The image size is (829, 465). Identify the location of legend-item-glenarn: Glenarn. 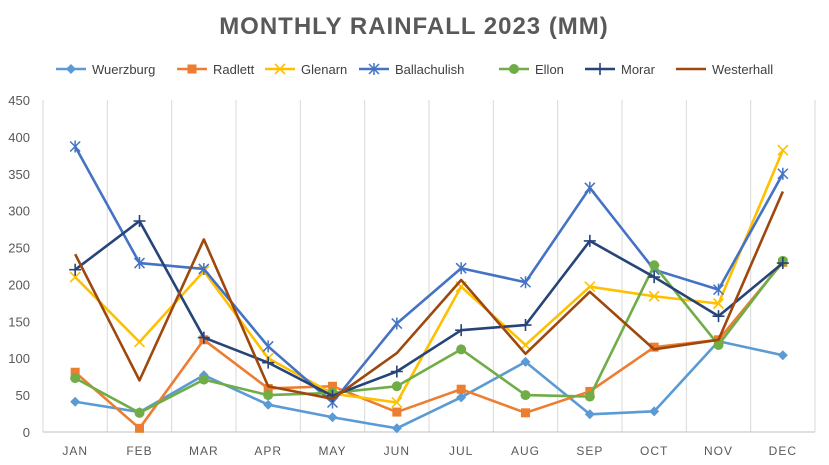
(306, 69).